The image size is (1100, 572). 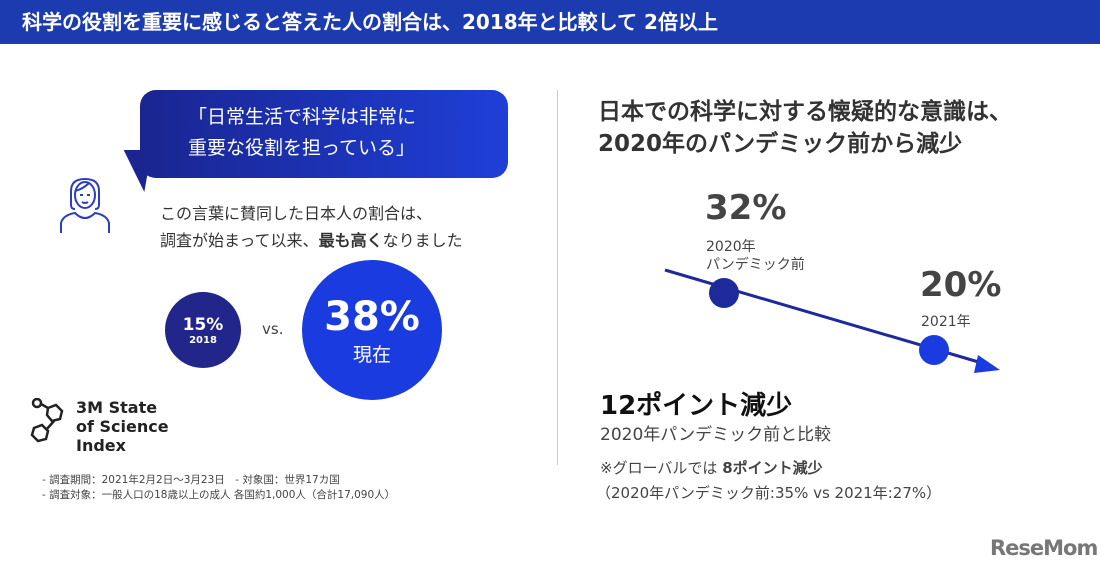 What do you see at coordinates (987, 364) in the screenshot?
I see `arrow-head-icon` at bounding box center [987, 364].